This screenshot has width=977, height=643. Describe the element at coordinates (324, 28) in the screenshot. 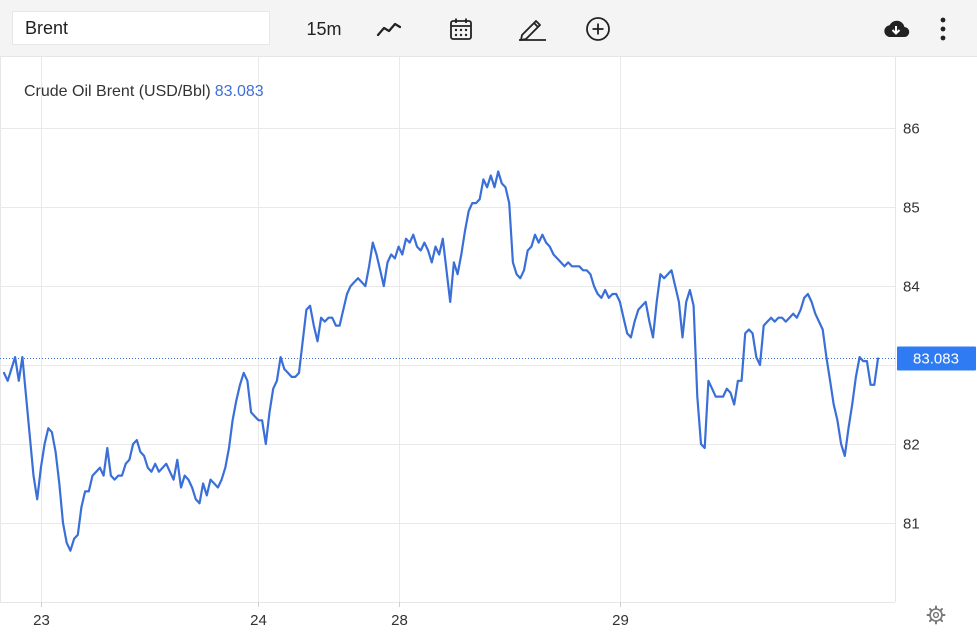

I see `interval-selector: 15m` at that location.